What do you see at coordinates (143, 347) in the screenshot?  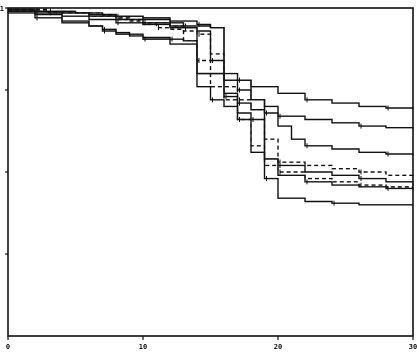 I see `x-tick-label: 10` at bounding box center [143, 347].